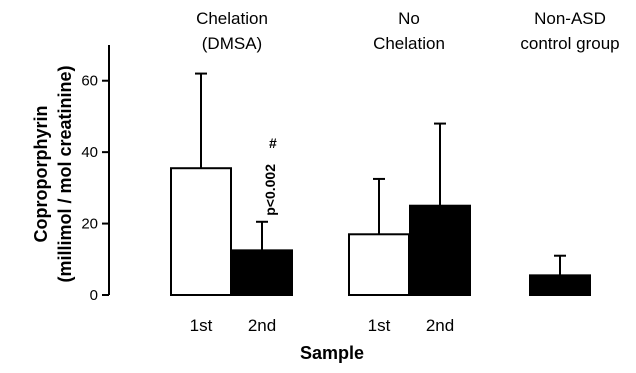 The height and width of the screenshot is (373, 636). What do you see at coordinates (89, 81) in the screenshot?
I see `y-tick-label: 60` at bounding box center [89, 81].